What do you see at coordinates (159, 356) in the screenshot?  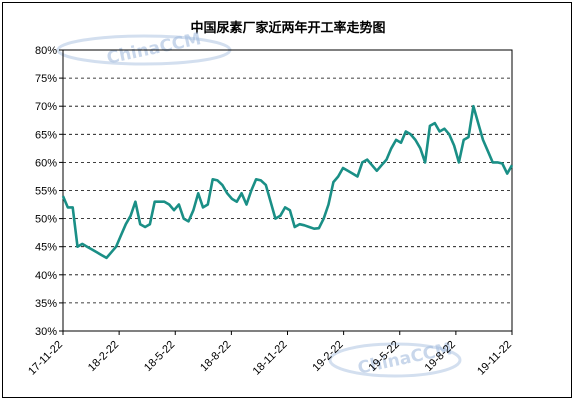 I see `x-tick-label: 18-5-22` at bounding box center [159, 356].